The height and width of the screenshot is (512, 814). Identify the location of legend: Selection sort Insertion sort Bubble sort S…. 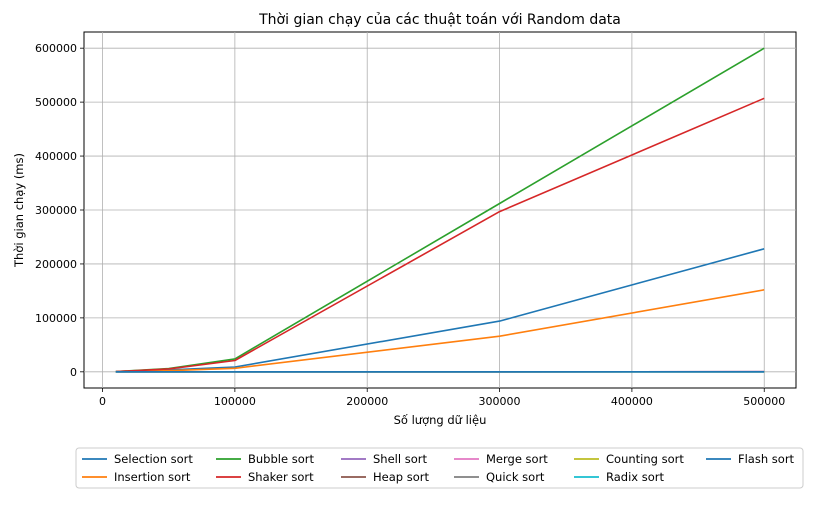
(439, 468).